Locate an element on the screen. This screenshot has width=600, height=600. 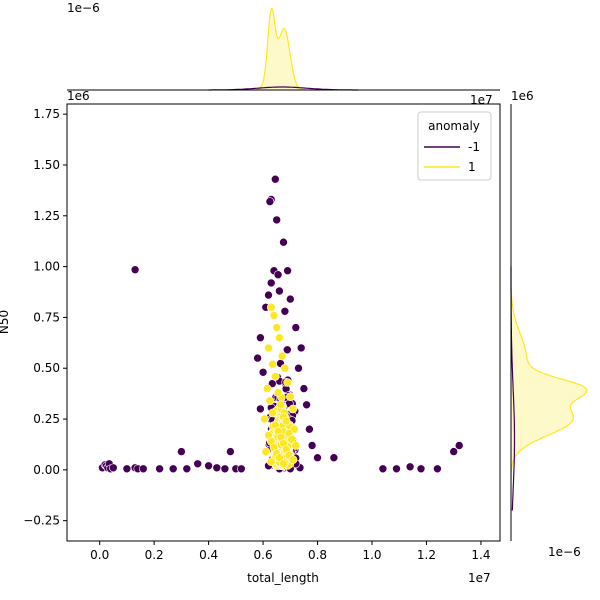
x-axis-multiplier: 1e7 is located at coordinates (481, 100).